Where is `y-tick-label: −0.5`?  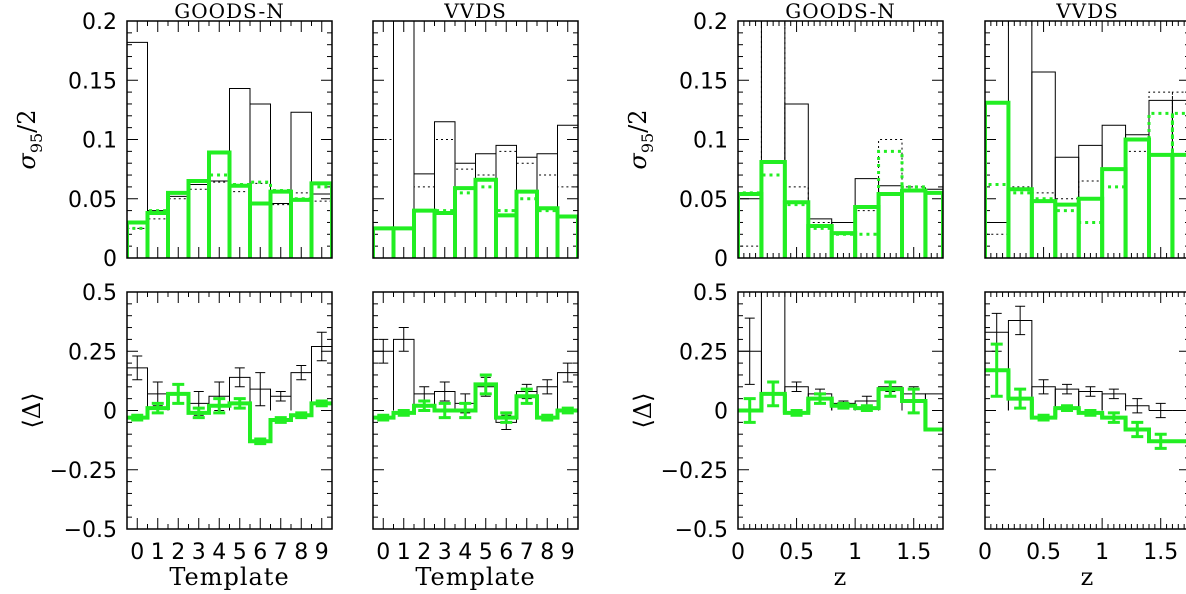 y-tick-label: −0.5 is located at coordinates (701, 530).